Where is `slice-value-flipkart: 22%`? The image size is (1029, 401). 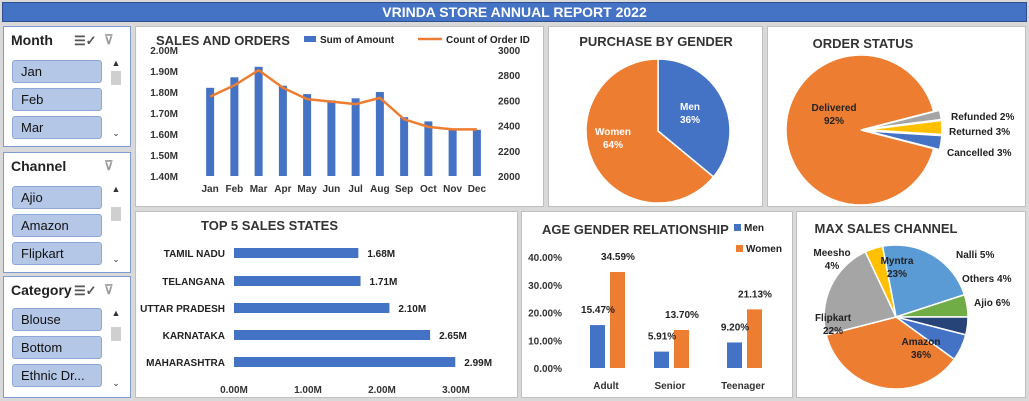
slice-value-flipkart: 22% is located at coordinates (833, 331).